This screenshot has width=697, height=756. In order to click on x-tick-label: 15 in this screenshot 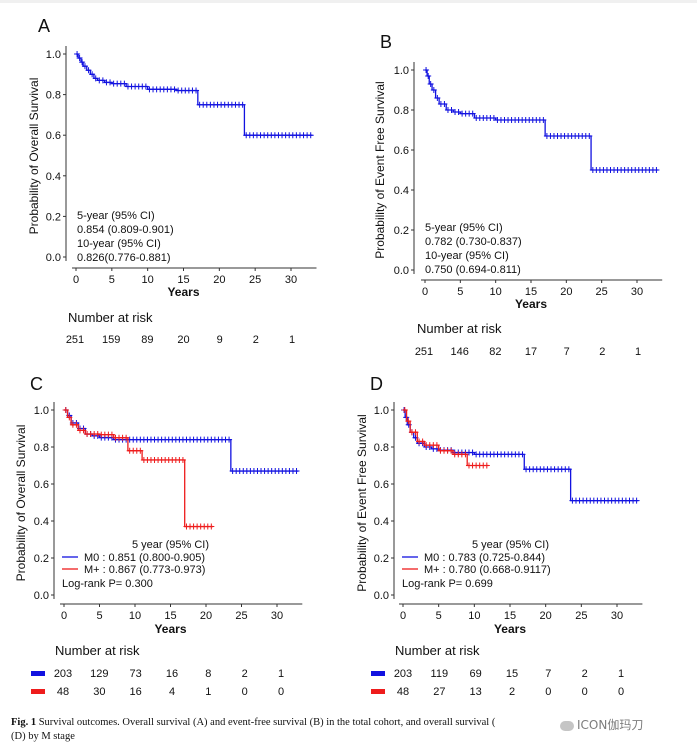, I will do `click(510, 616)`.